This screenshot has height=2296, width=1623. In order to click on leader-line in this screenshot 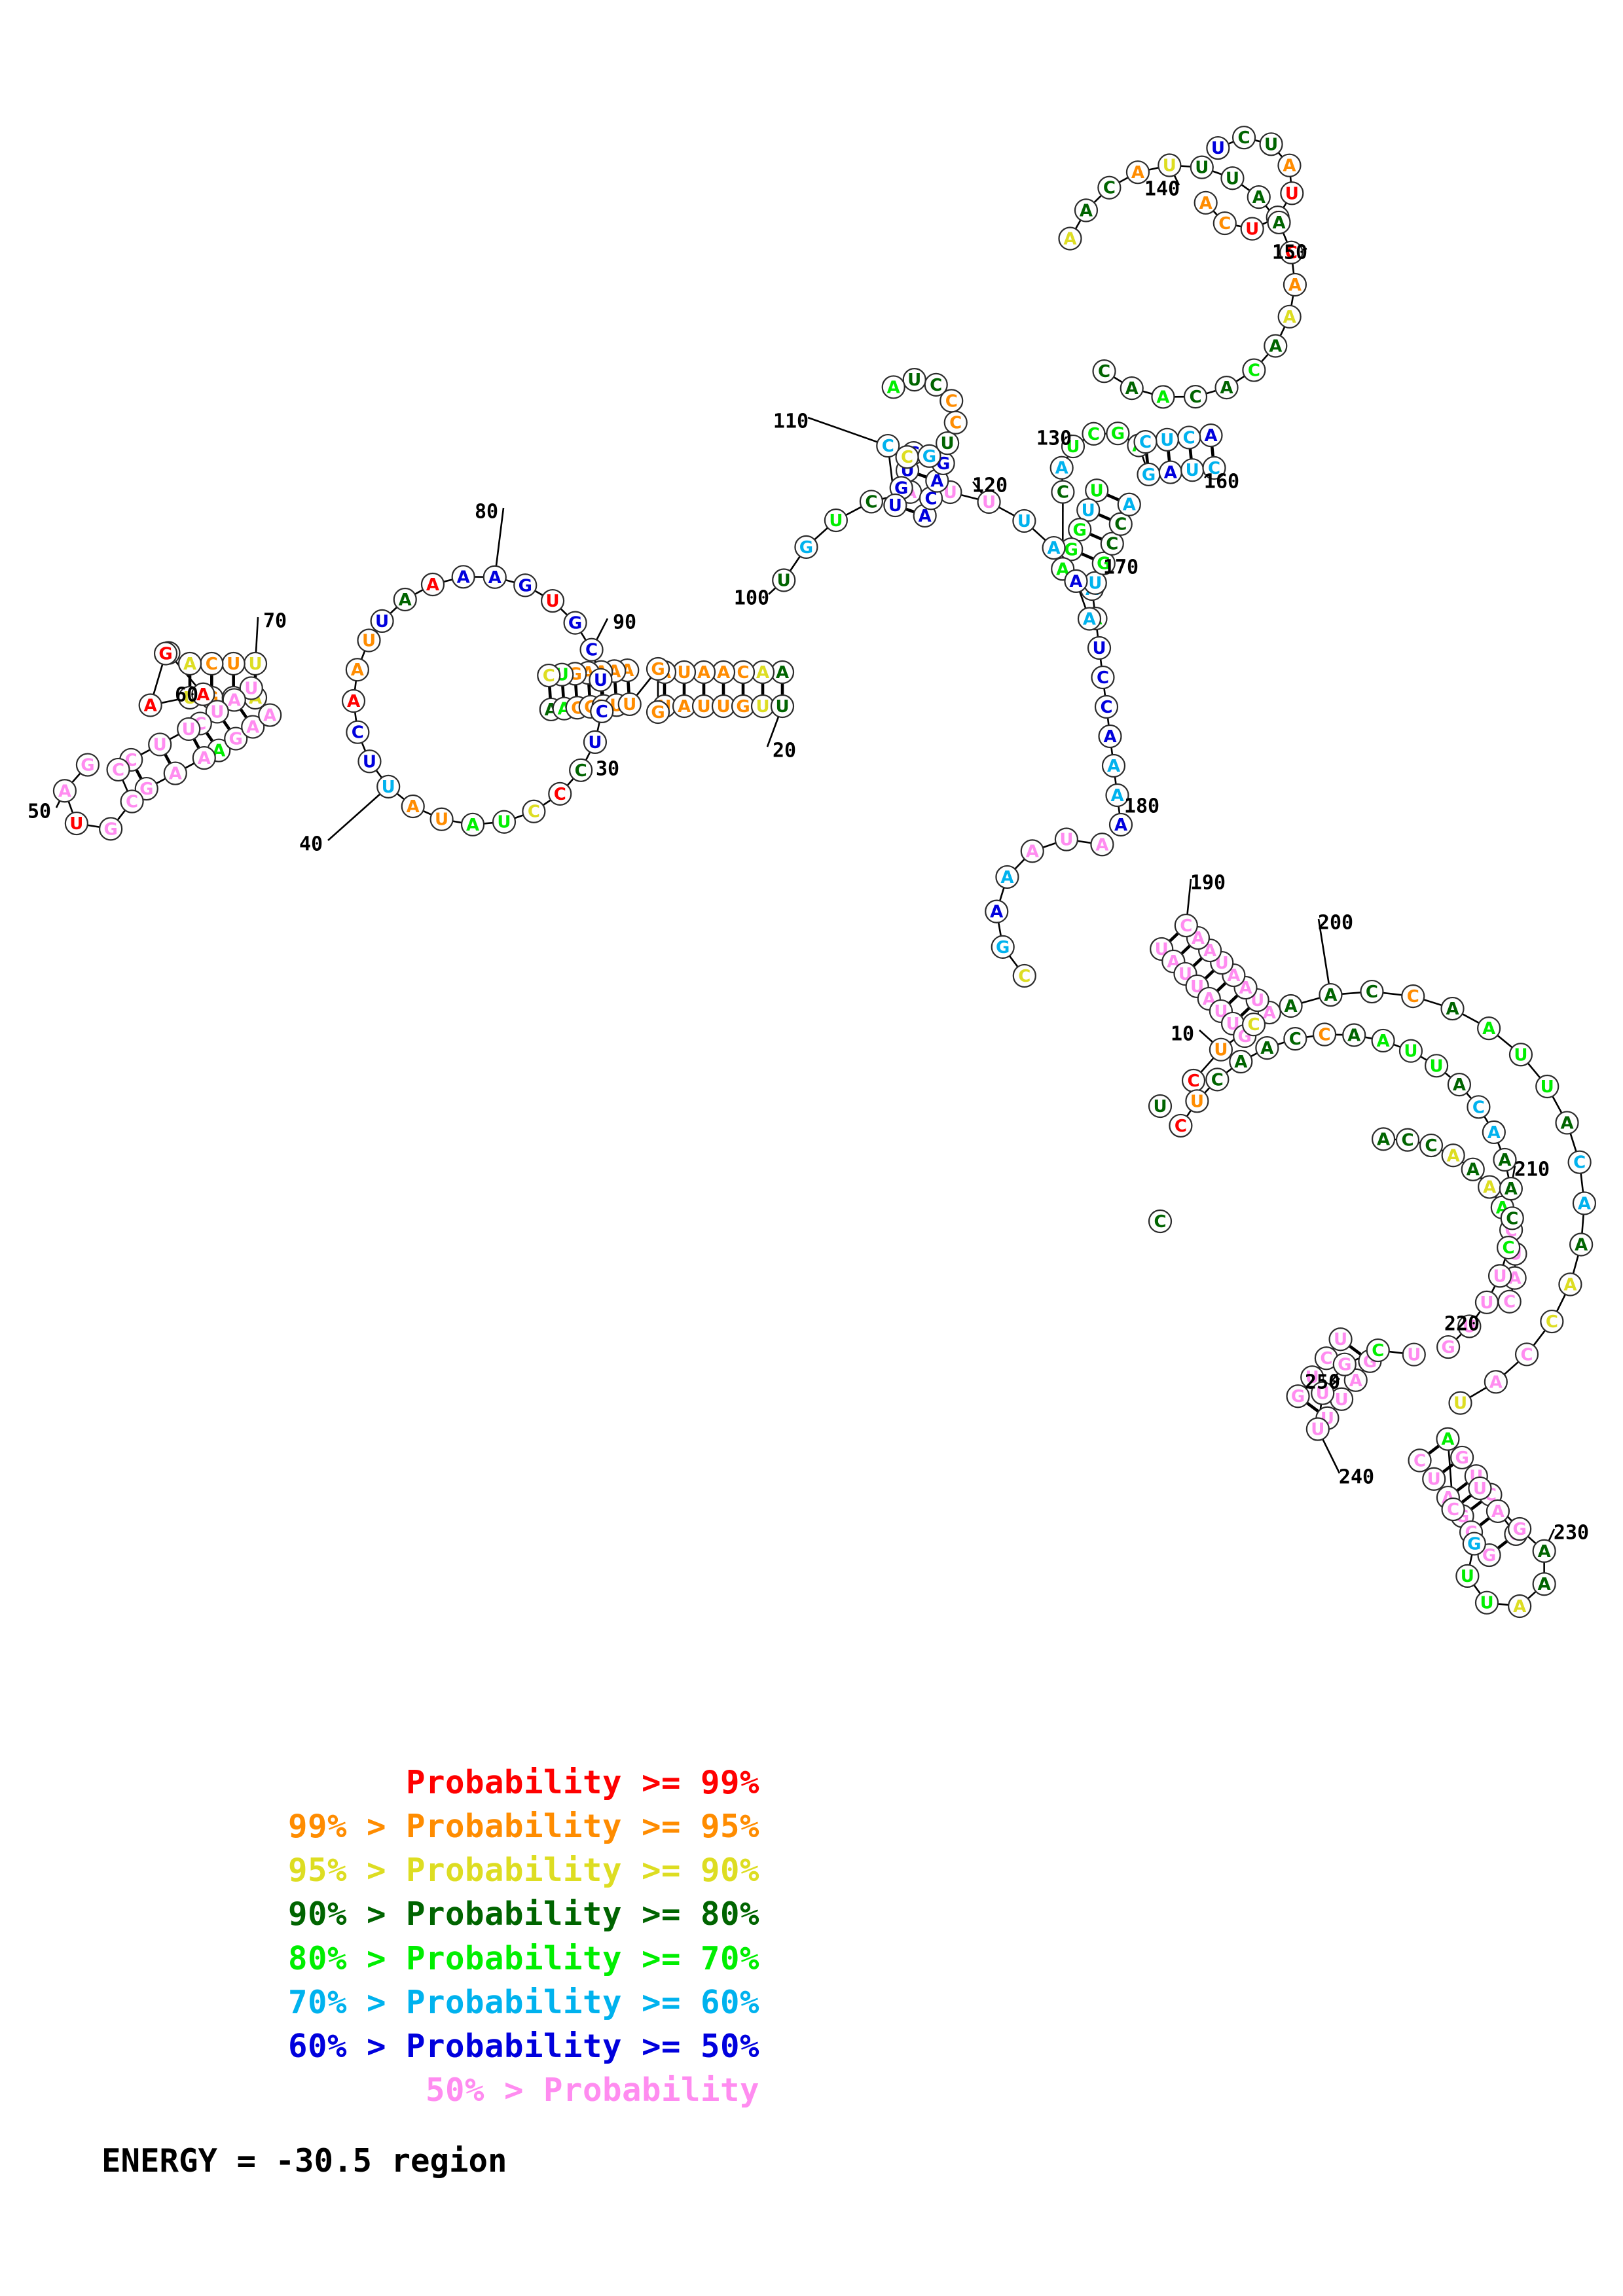, I will do `click(847, 431)`.